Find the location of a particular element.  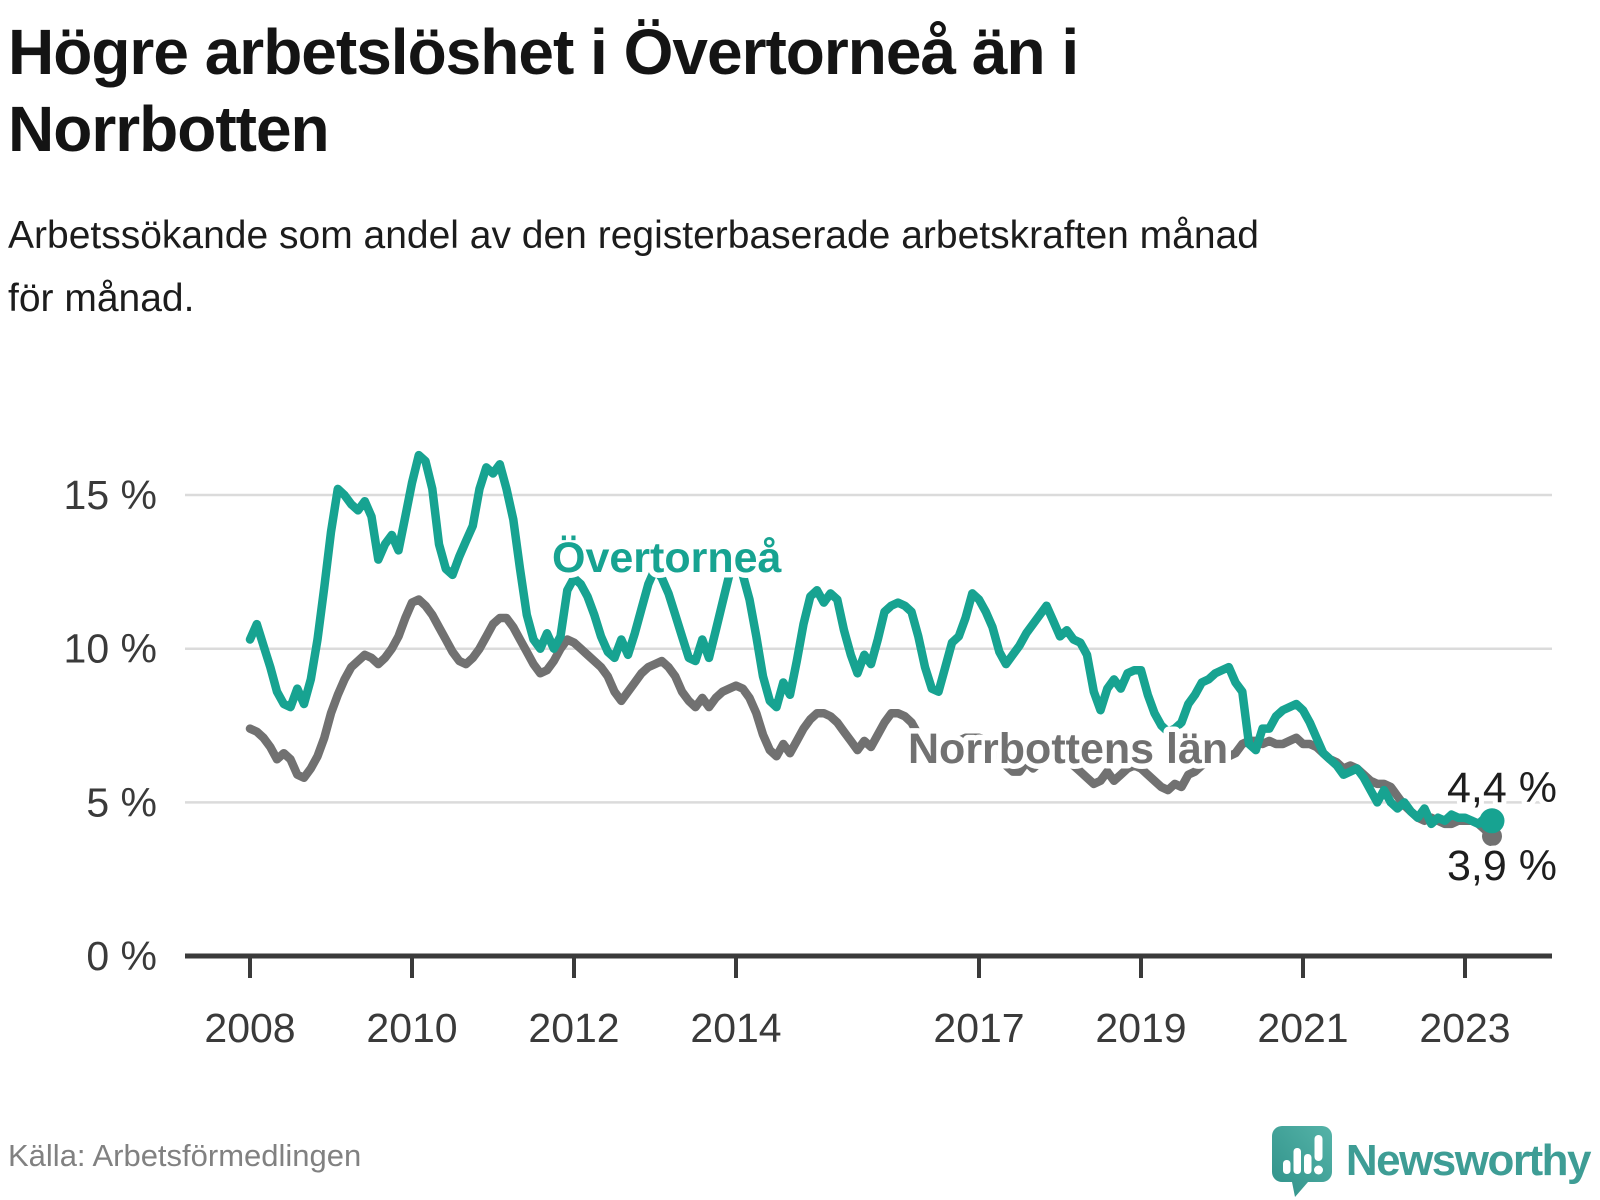

overtornea-end-dot is located at coordinates (1492, 821).